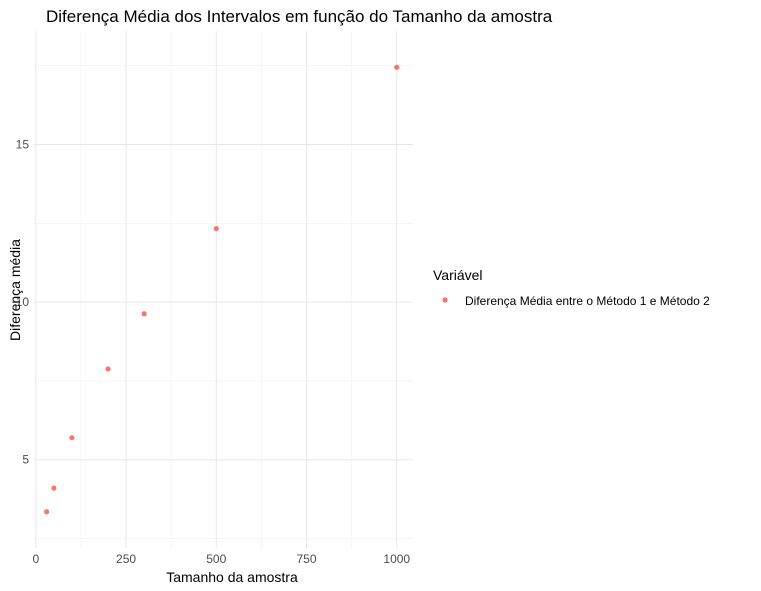 Image resolution: width=761 pixels, height=591 pixels. What do you see at coordinates (15, 290) in the screenshot?
I see `y-axis-title: Diferença média` at bounding box center [15, 290].